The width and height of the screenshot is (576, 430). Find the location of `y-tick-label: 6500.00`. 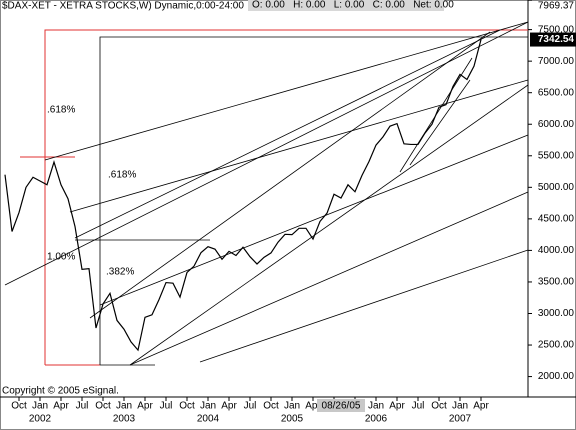

y-tick-label: 6500.00 is located at coordinates (556, 92).